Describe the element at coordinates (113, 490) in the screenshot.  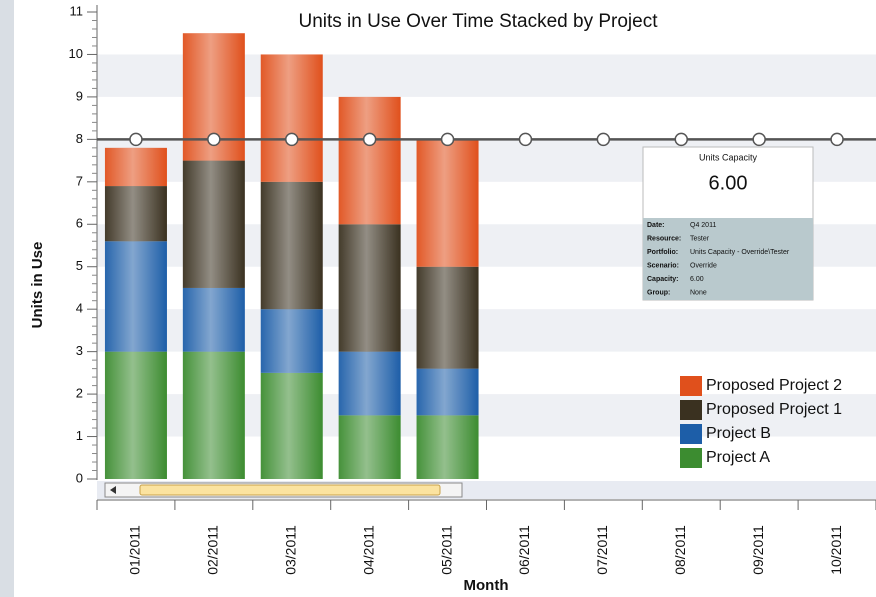
I see `scroll-left-arrow` at that location.